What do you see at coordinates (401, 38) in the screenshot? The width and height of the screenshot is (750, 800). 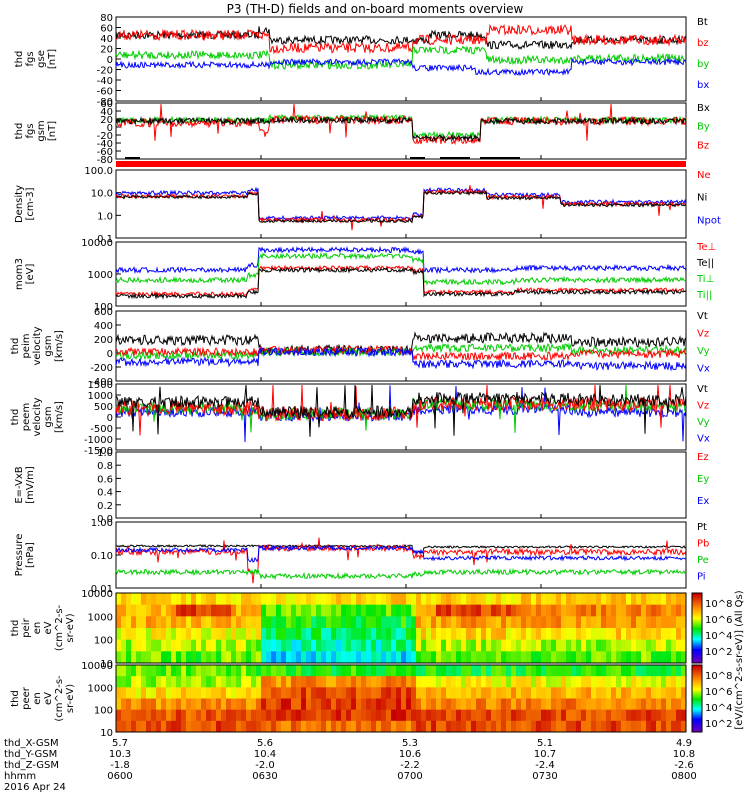 I see `series-line` at bounding box center [401, 38].